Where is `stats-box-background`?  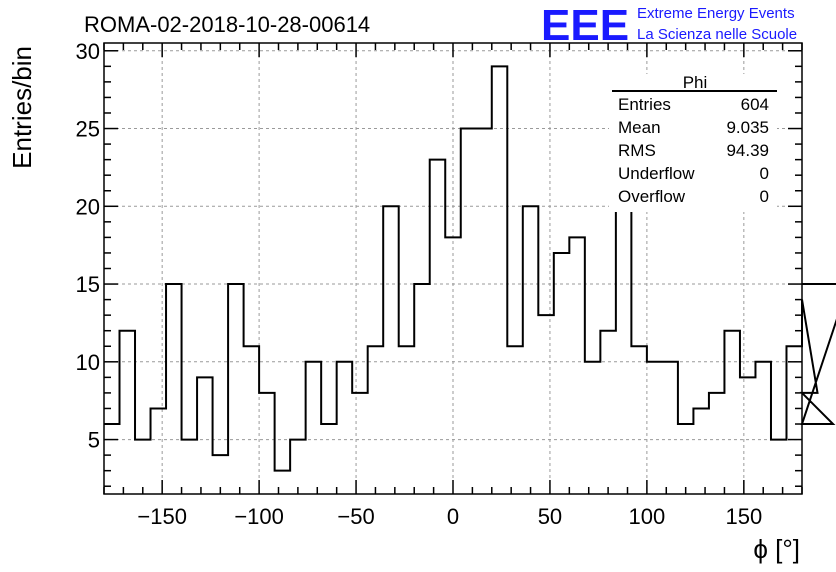
stats-box-background is located at coordinates (693, 143).